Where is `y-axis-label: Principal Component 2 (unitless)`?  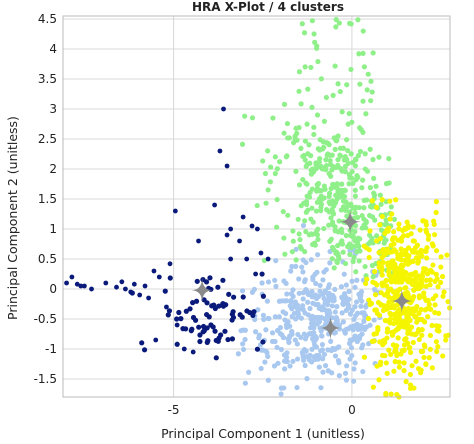 y-axis-label: Principal Component 2 (unitless) is located at coordinates (12, 218).